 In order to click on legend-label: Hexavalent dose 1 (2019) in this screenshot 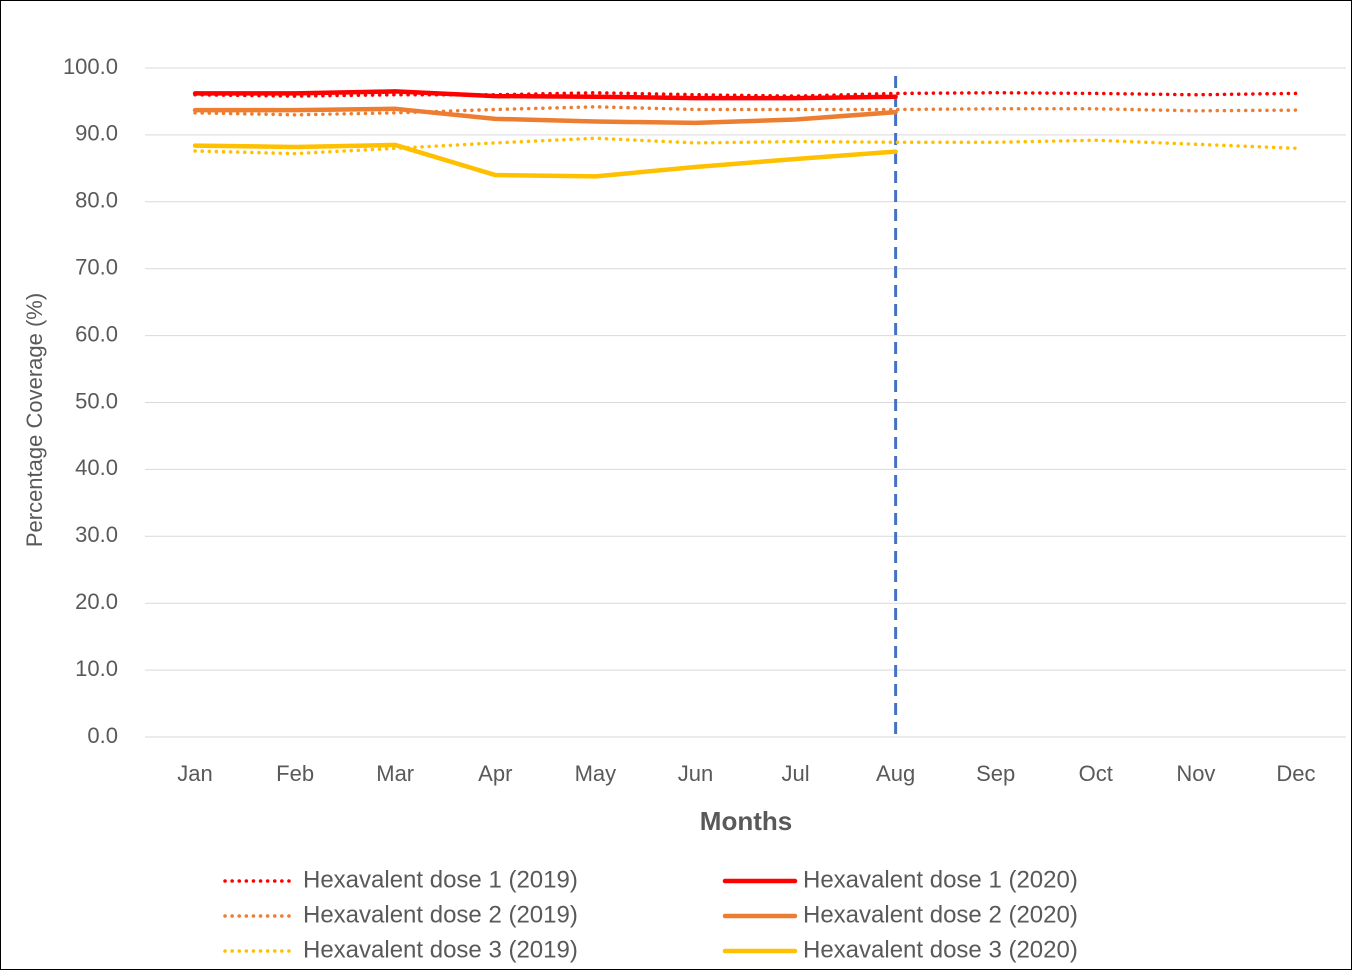, I will do `click(440, 879)`.